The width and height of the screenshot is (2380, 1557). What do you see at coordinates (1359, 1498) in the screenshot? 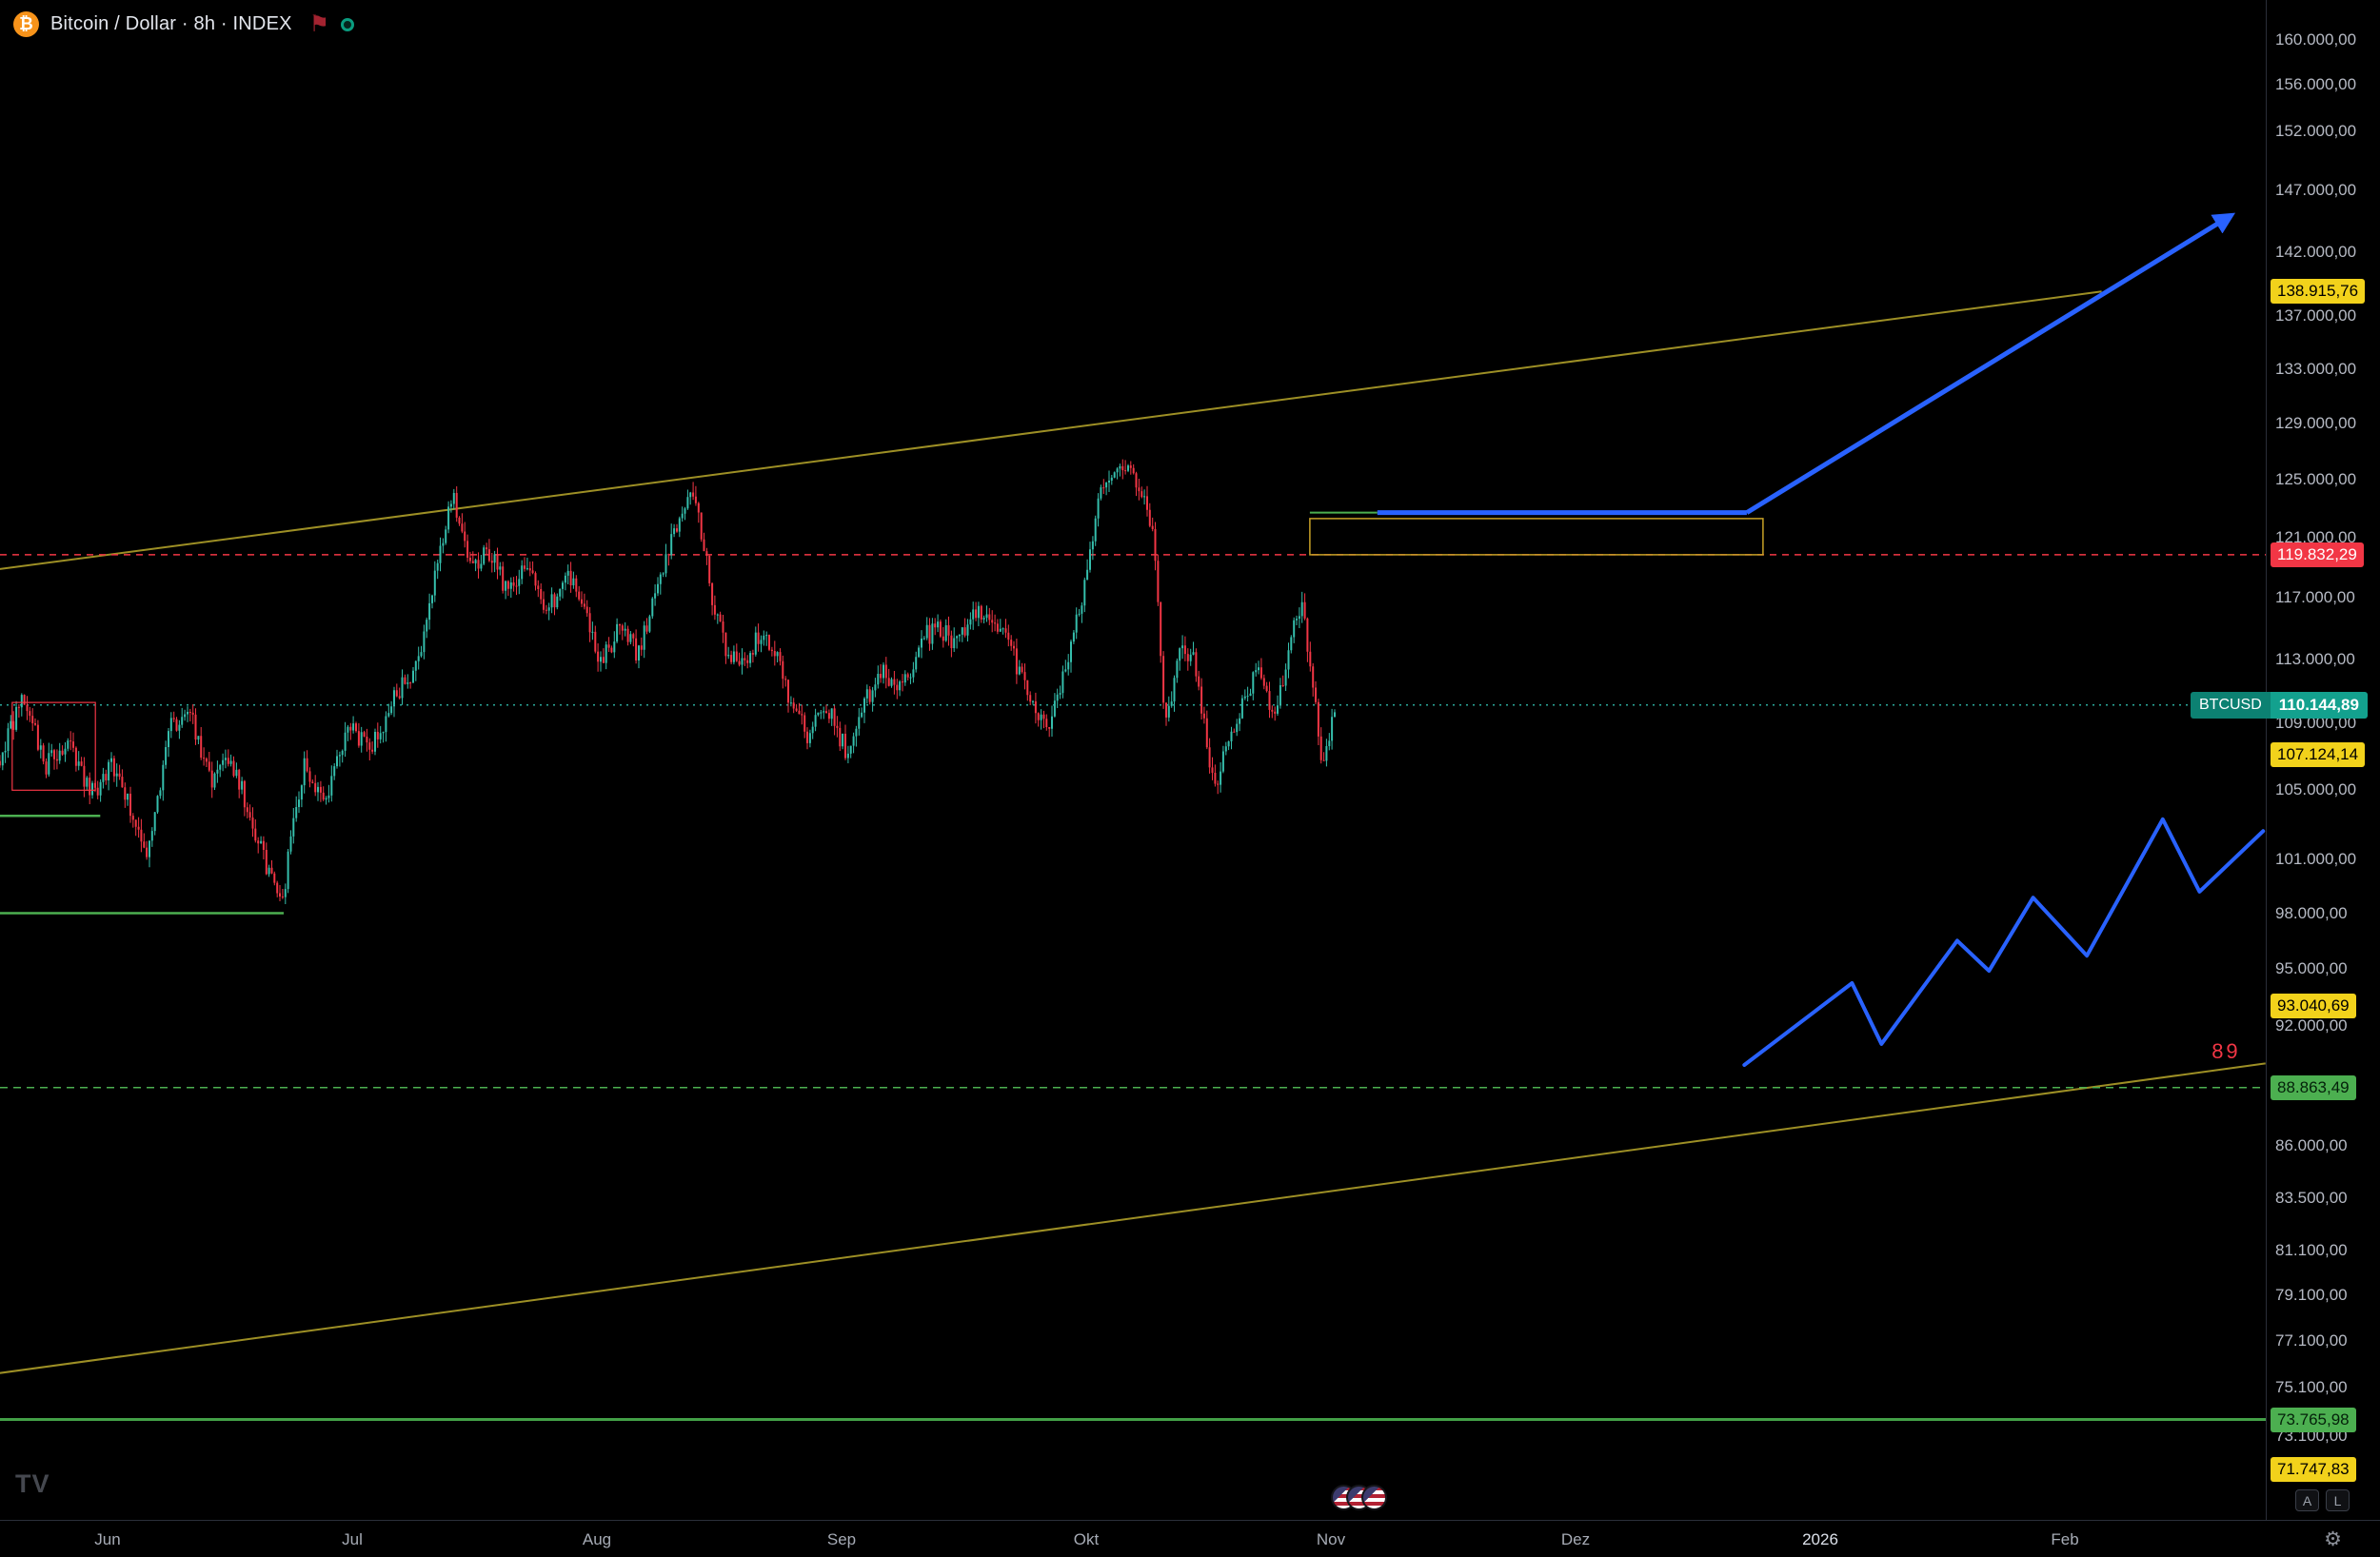
I see `economic-event-icons` at bounding box center [1359, 1498].